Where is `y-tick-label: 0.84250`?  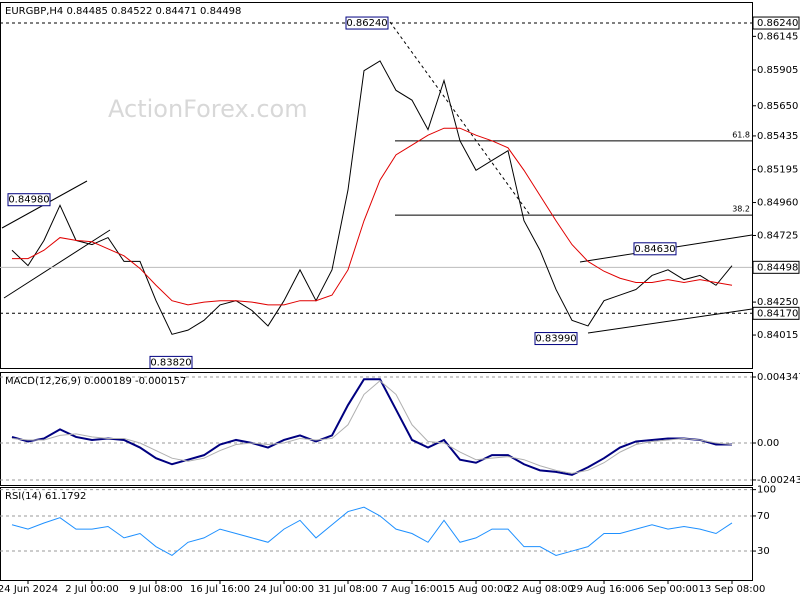
y-tick-label: 0.84250 is located at coordinates (777, 302).